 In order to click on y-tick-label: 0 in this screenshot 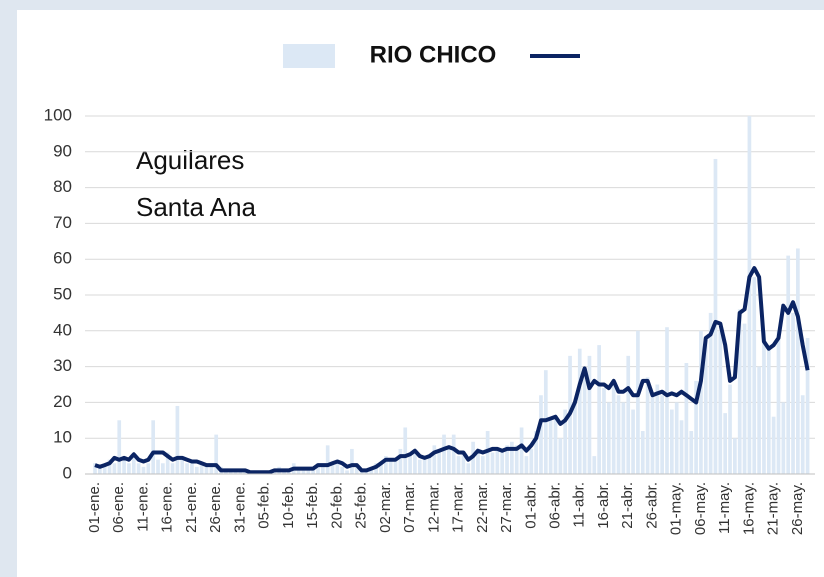, I will do `click(67, 472)`.